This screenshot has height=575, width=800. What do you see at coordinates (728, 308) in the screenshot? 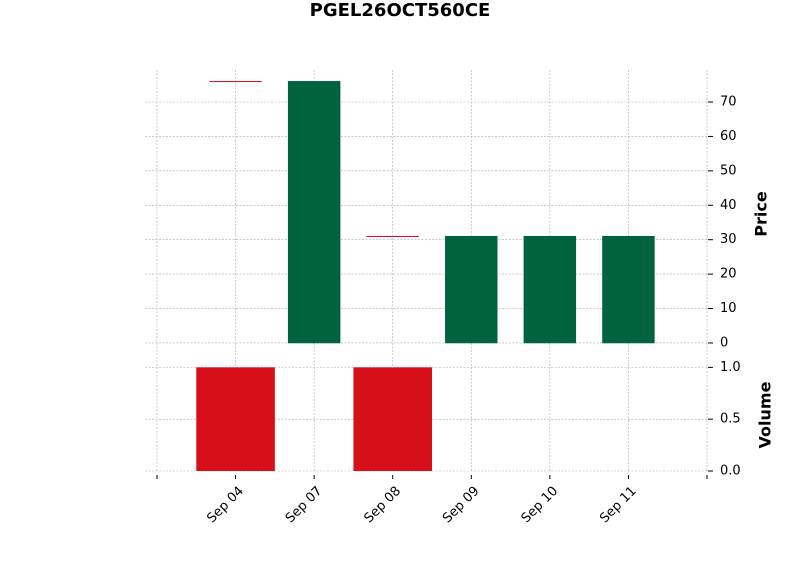
I see `y-tick-label: 10` at bounding box center [728, 308].